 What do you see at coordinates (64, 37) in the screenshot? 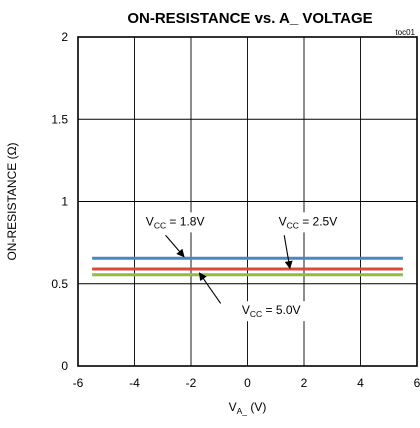
I see `y-tick-label: 2` at bounding box center [64, 37].